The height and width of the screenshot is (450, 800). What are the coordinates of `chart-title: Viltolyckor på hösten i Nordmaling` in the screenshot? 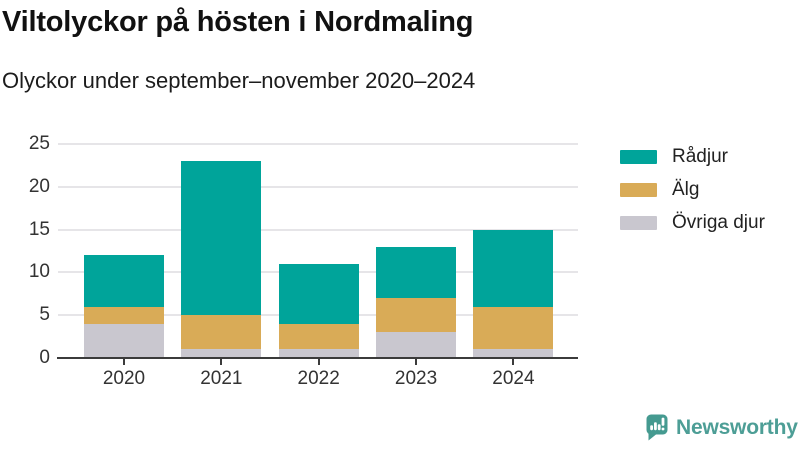 It's located at (238, 22).